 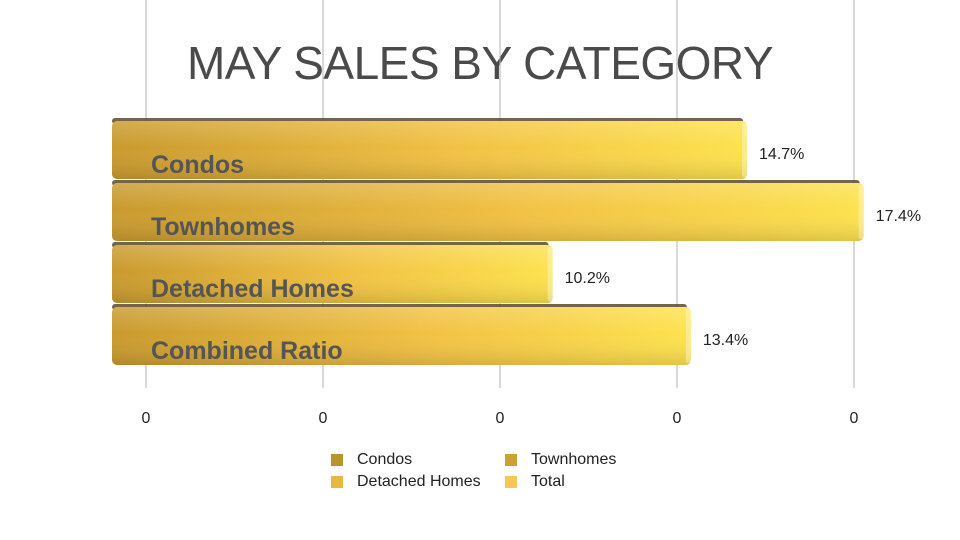 I want to click on bar-group: Condos 14.7%, so click(x=458, y=148).